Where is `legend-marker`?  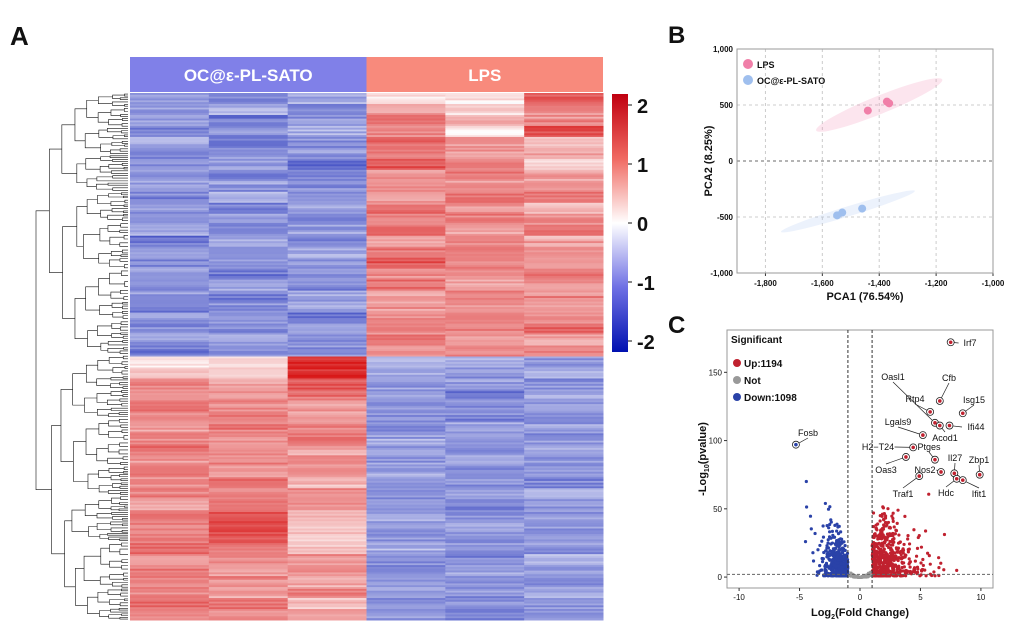 legend-marker is located at coordinates (737, 363).